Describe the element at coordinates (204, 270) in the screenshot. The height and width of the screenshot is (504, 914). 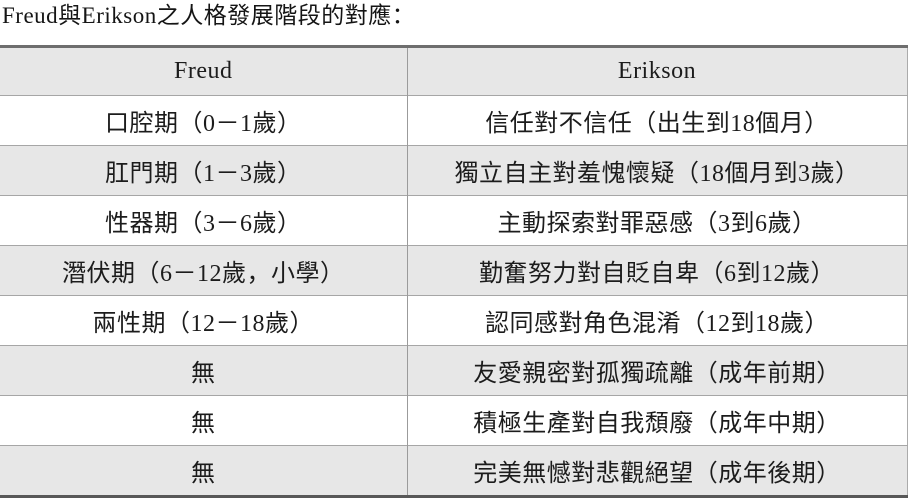
I see `freud-stage-cell: 潛伏期（6－12歲，小學）` at that location.